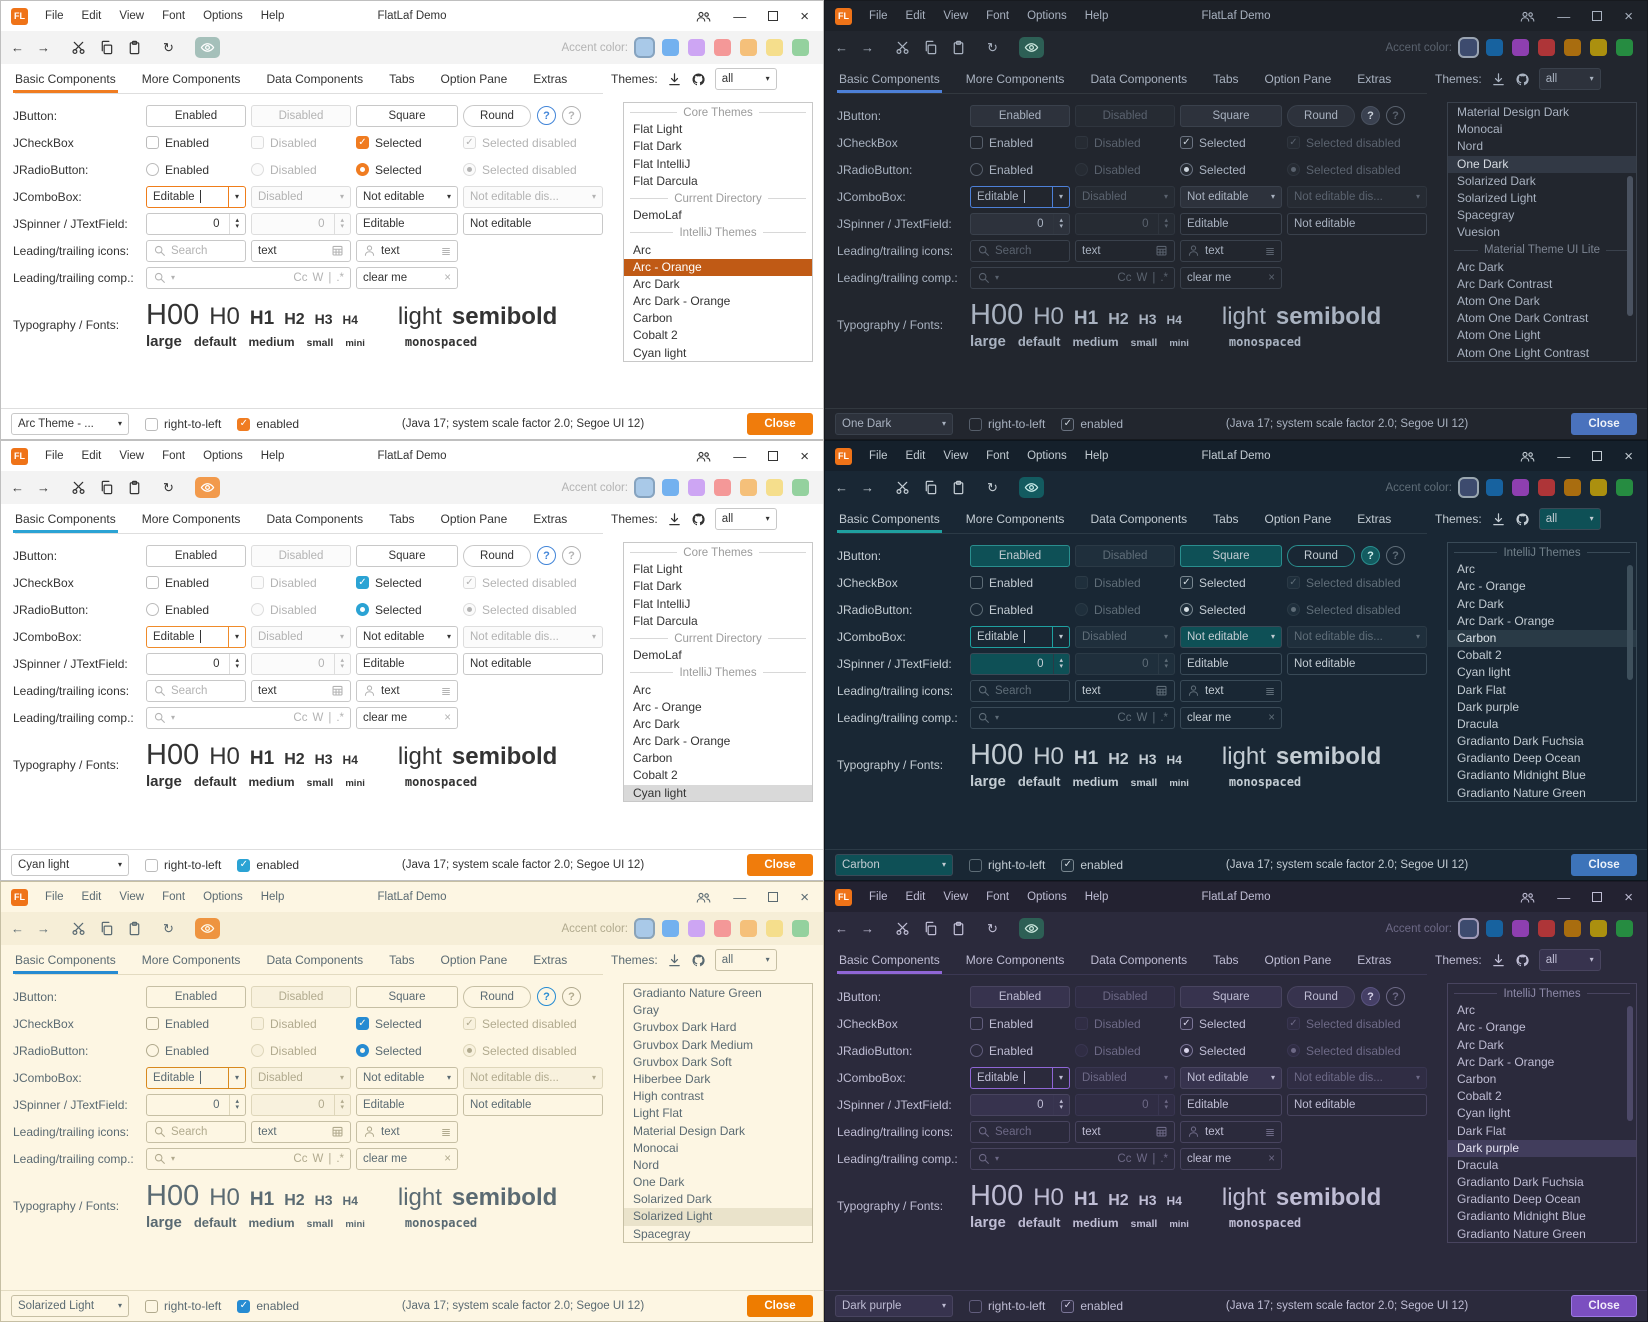 This screenshot has height=1322, width=1648. What do you see at coordinates (930, 928) in the screenshot?
I see `copy-button` at bounding box center [930, 928].